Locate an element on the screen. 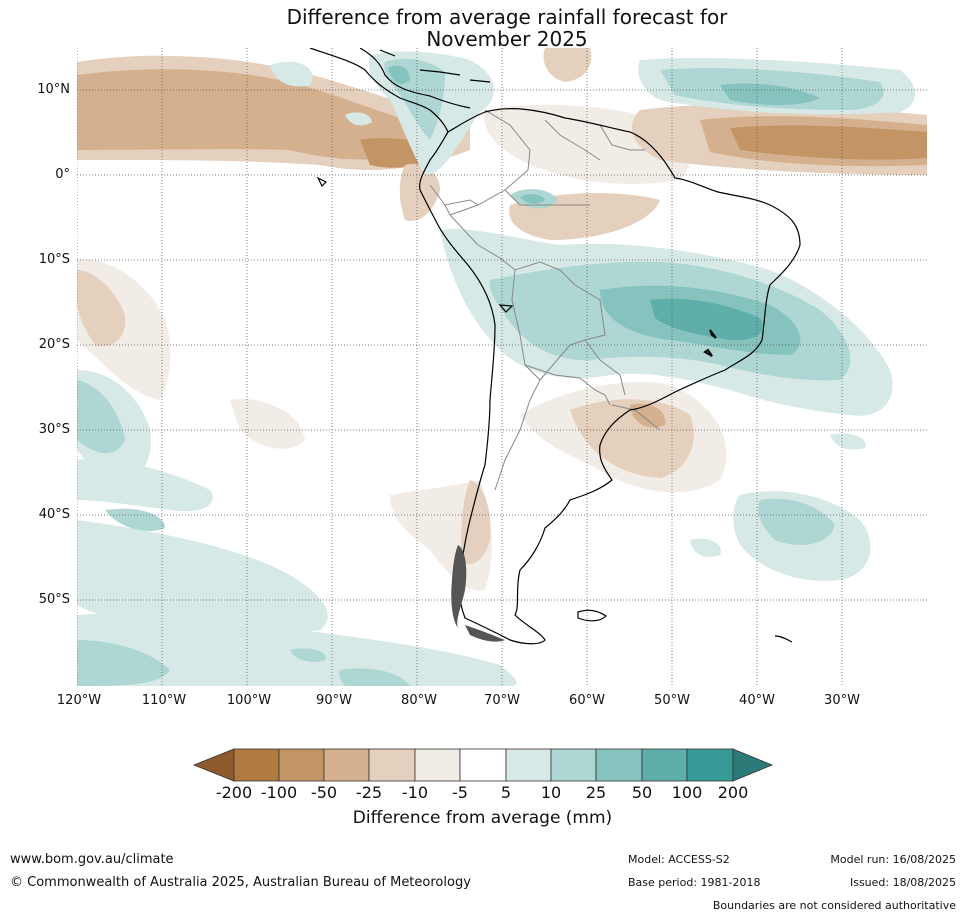 Image resolution: width=965 pixels, height=919 pixels. colorbar-tick-label: 10 is located at coordinates (551, 792).